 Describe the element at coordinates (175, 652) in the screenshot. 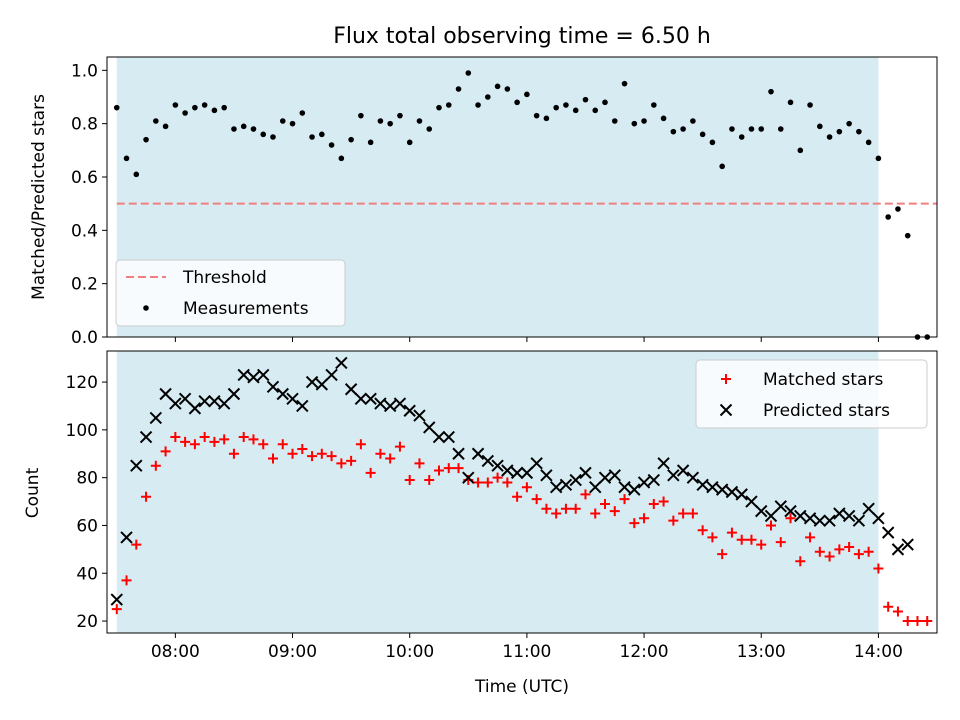

I see `x-tick-label: 08:00` at that location.